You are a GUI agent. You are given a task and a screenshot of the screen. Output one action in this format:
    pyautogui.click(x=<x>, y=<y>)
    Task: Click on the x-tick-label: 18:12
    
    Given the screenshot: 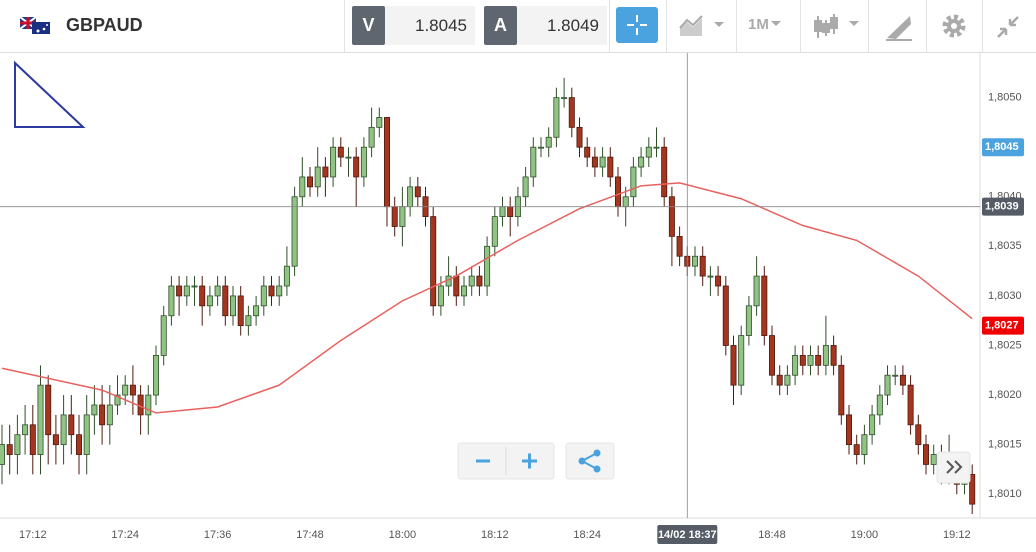 What is the action you would take?
    pyautogui.click(x=495, y=535)
    